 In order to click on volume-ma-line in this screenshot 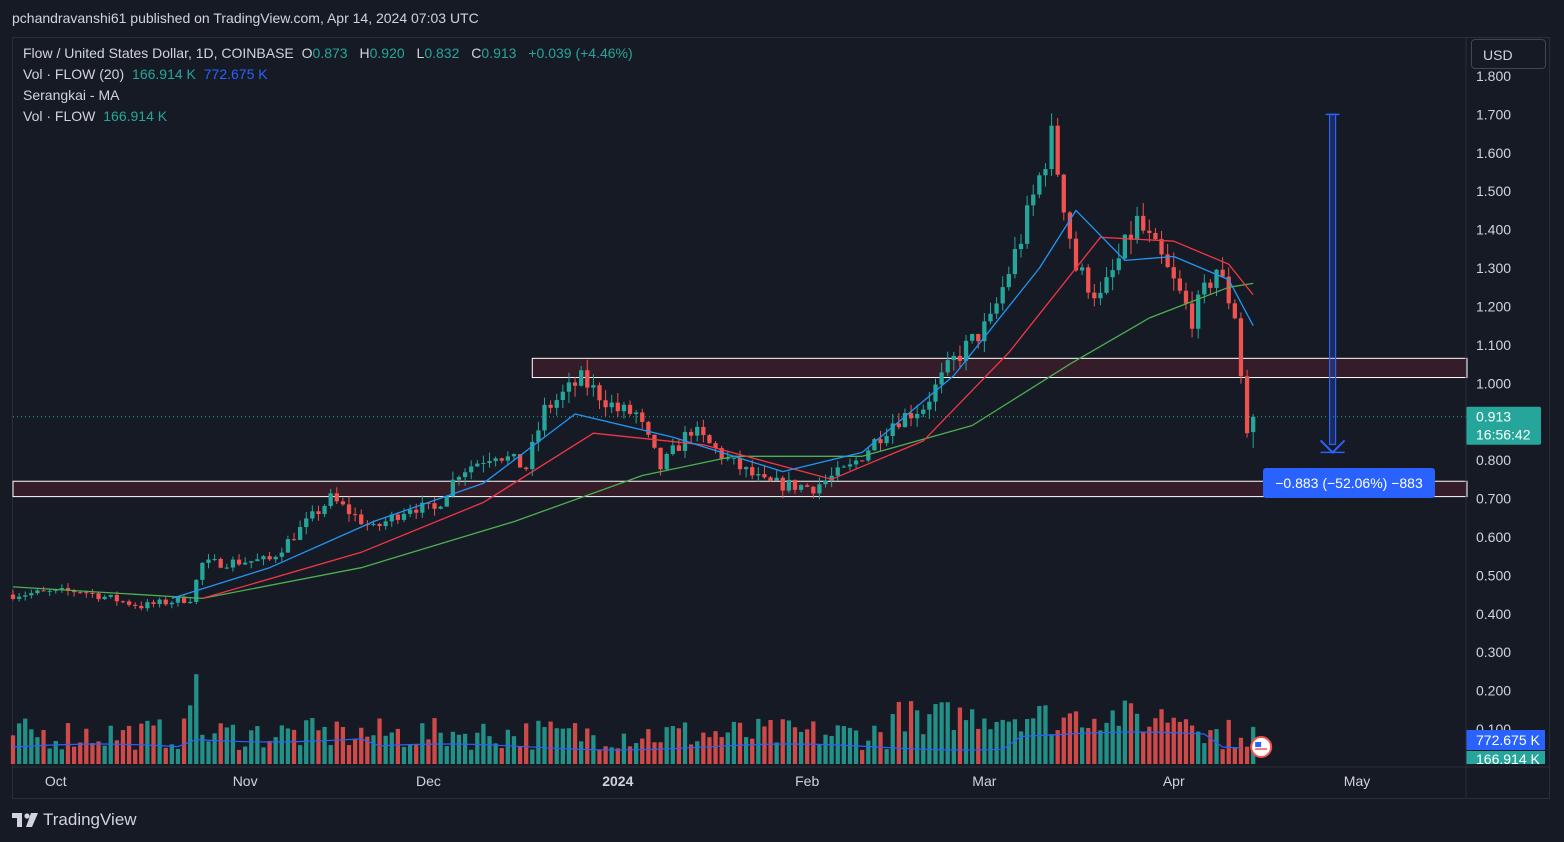, I will do `click(627, 741)`.